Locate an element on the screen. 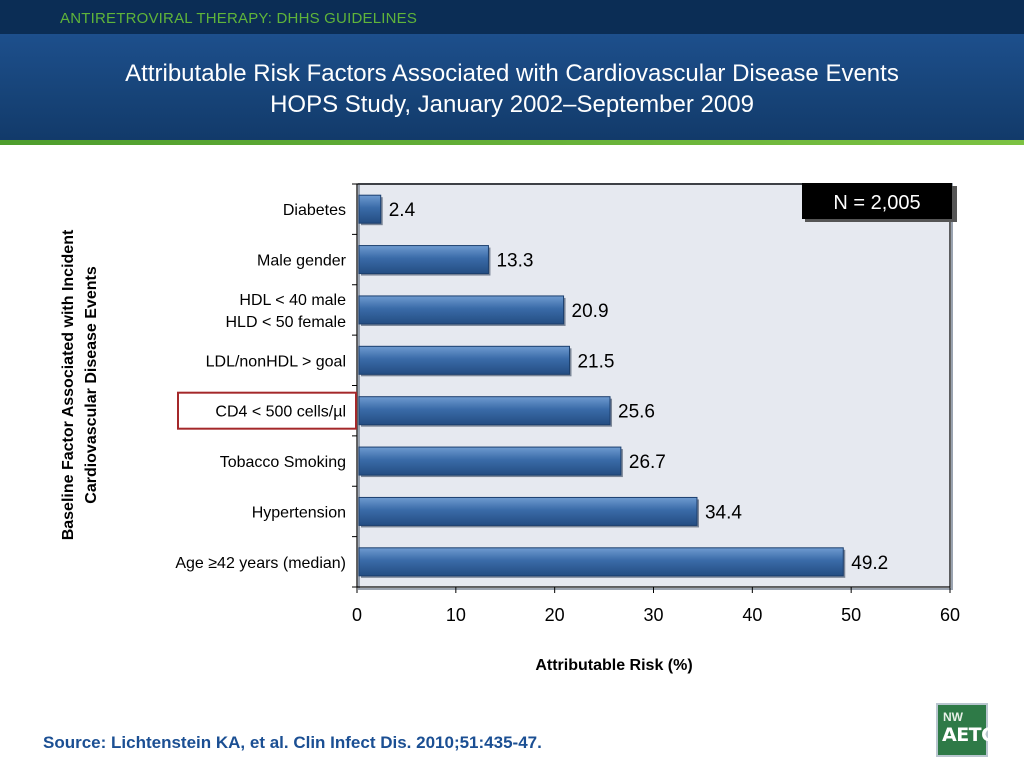 This screenshot has height=768, width=1024. divider-rule is located at coordinates (512, 142).